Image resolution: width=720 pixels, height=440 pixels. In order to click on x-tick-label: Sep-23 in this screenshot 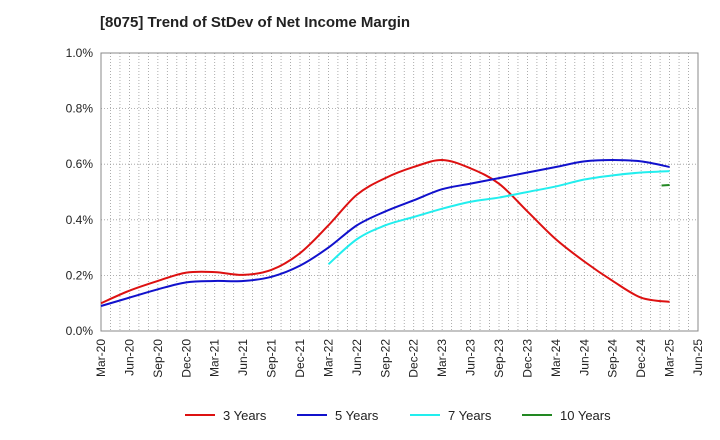, I will do `click(499, 358)`.